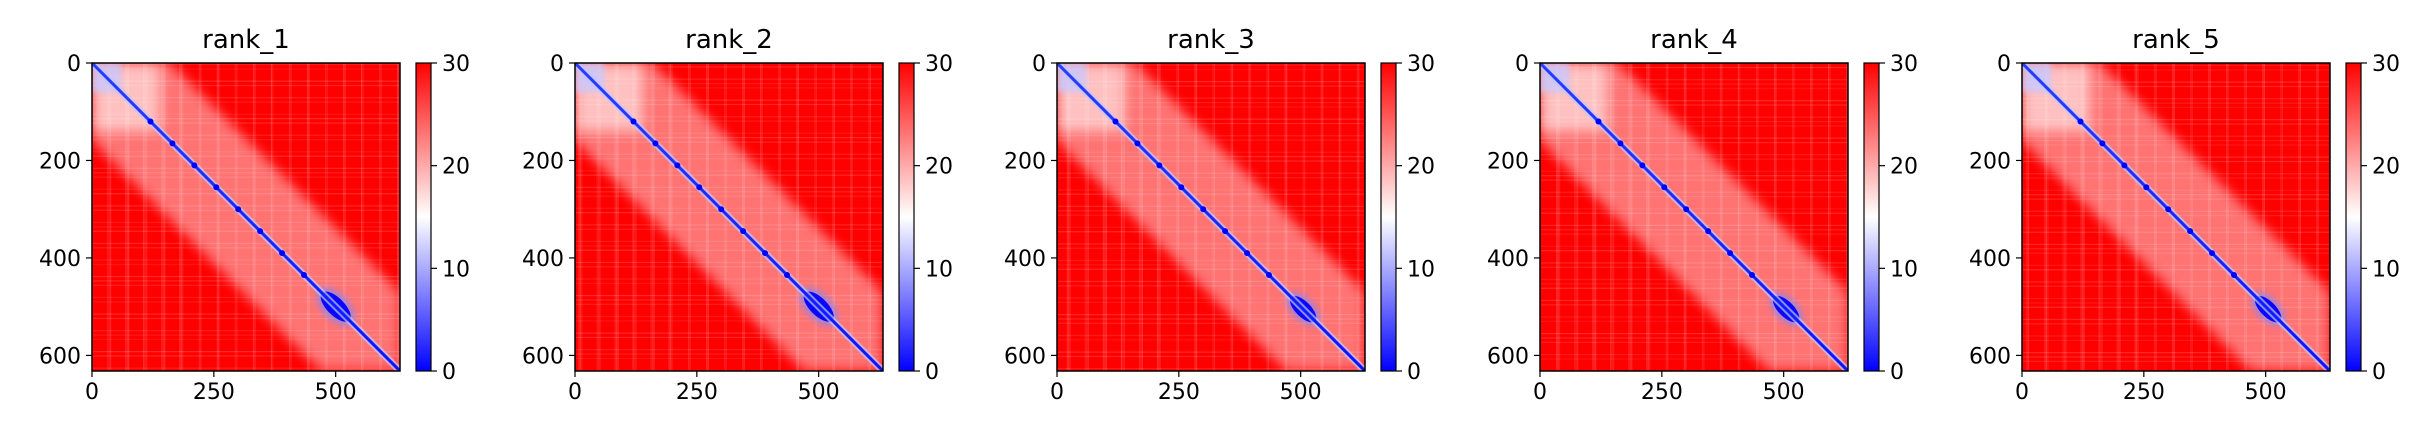 The width and height of the screenshot is (2435, 438). What do you see at coordinates (1694, 40) in the screenshot?
I see `panel-title: rank_4` at bounding box center [1694, 40].